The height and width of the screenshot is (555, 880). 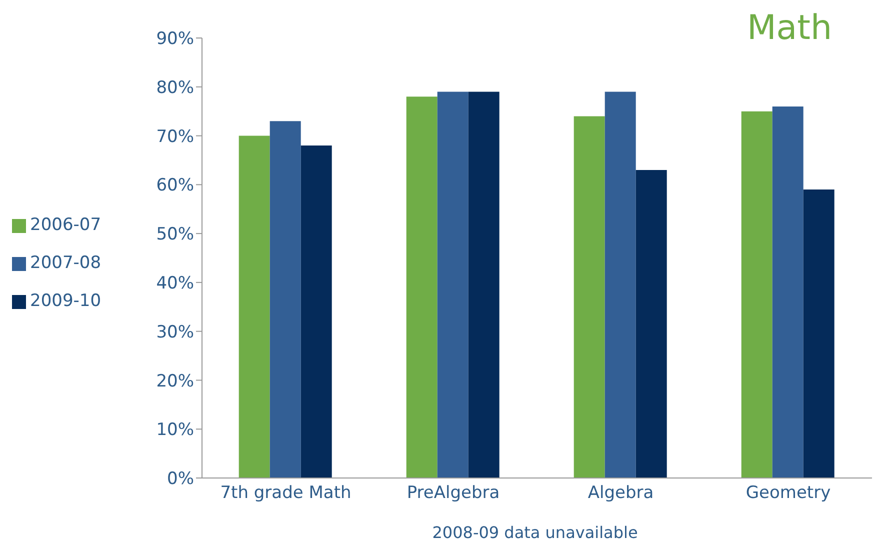 What do you see at coordinates (453, 493) in the screenshot?
I see `x-tick-label: PreAlgebra` at bounding box center [453, 493].